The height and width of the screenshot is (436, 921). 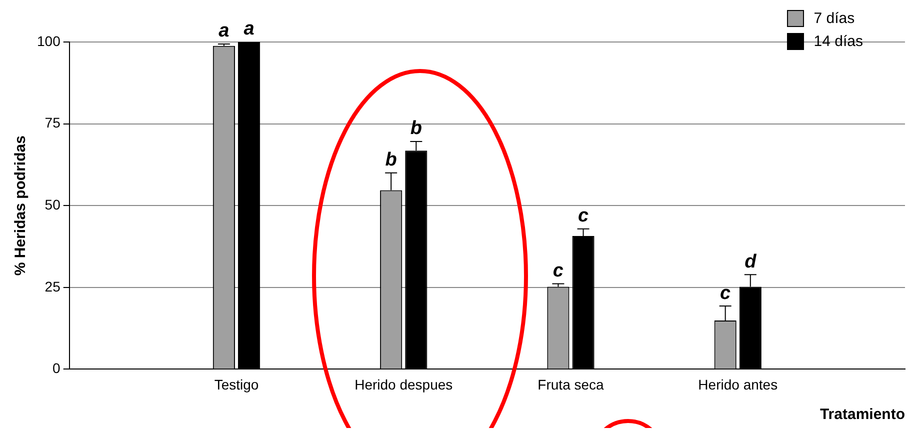 I want to click on y-tick-label: 50, so click(x=52, y=204).